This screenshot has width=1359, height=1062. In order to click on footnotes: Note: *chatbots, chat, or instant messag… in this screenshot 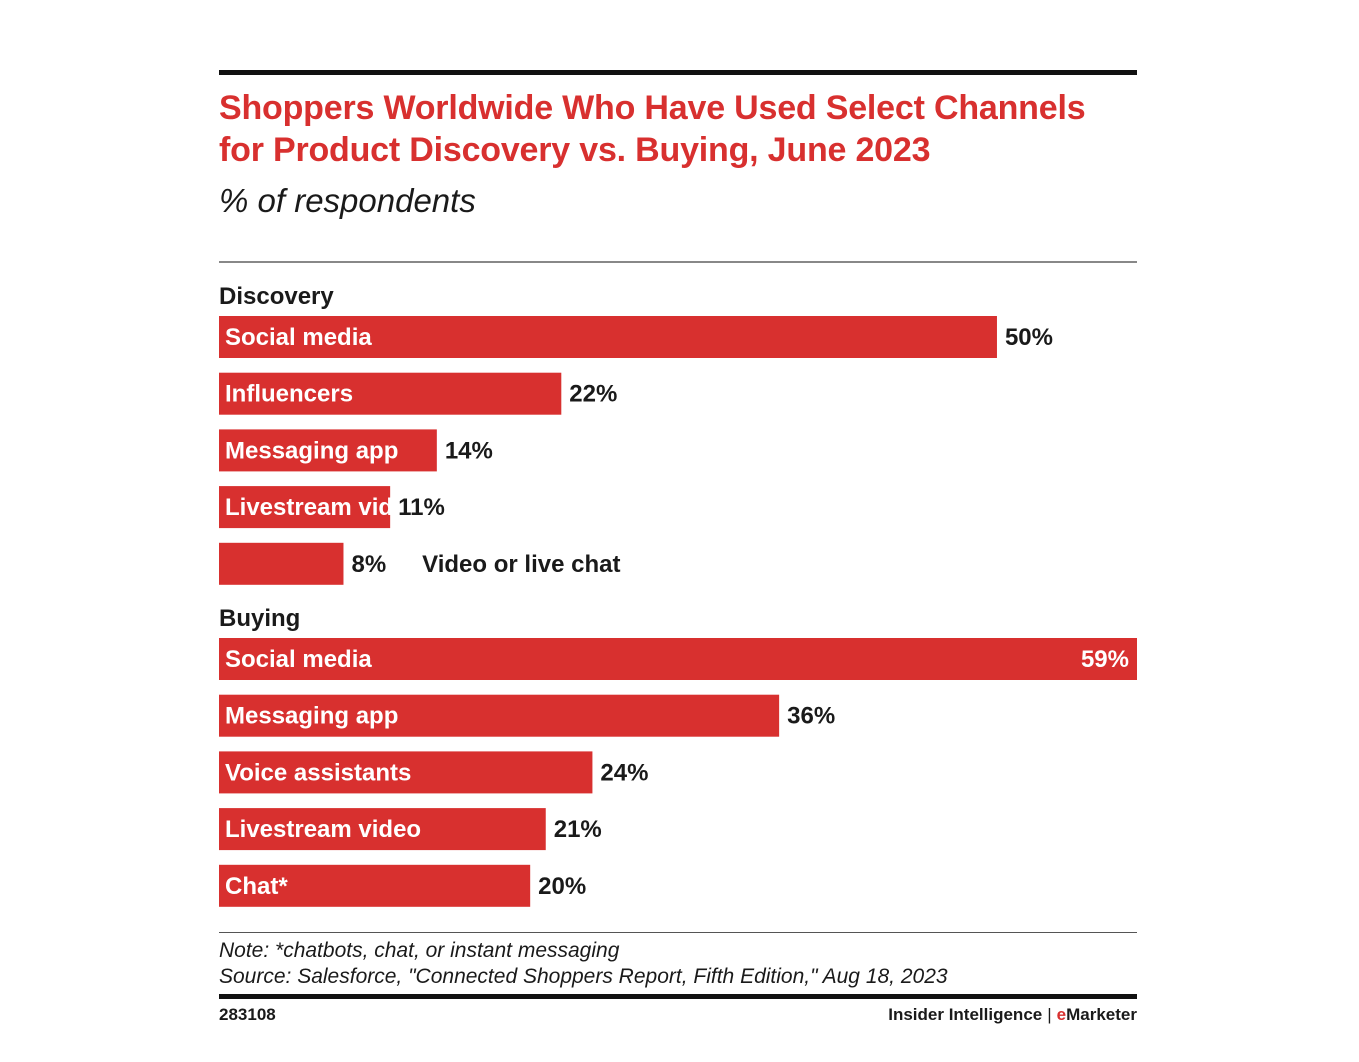, I will do `click(678, 964)`.